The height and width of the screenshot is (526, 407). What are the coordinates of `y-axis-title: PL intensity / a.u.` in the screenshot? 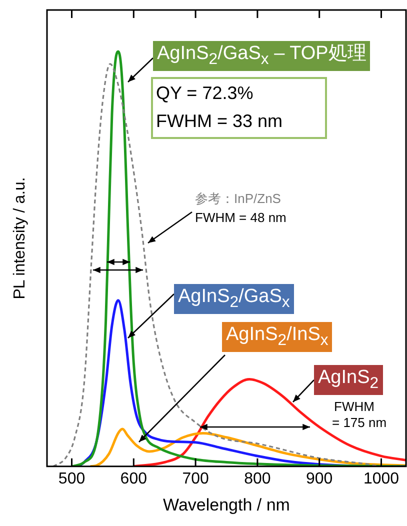 It's located at (19, 238).